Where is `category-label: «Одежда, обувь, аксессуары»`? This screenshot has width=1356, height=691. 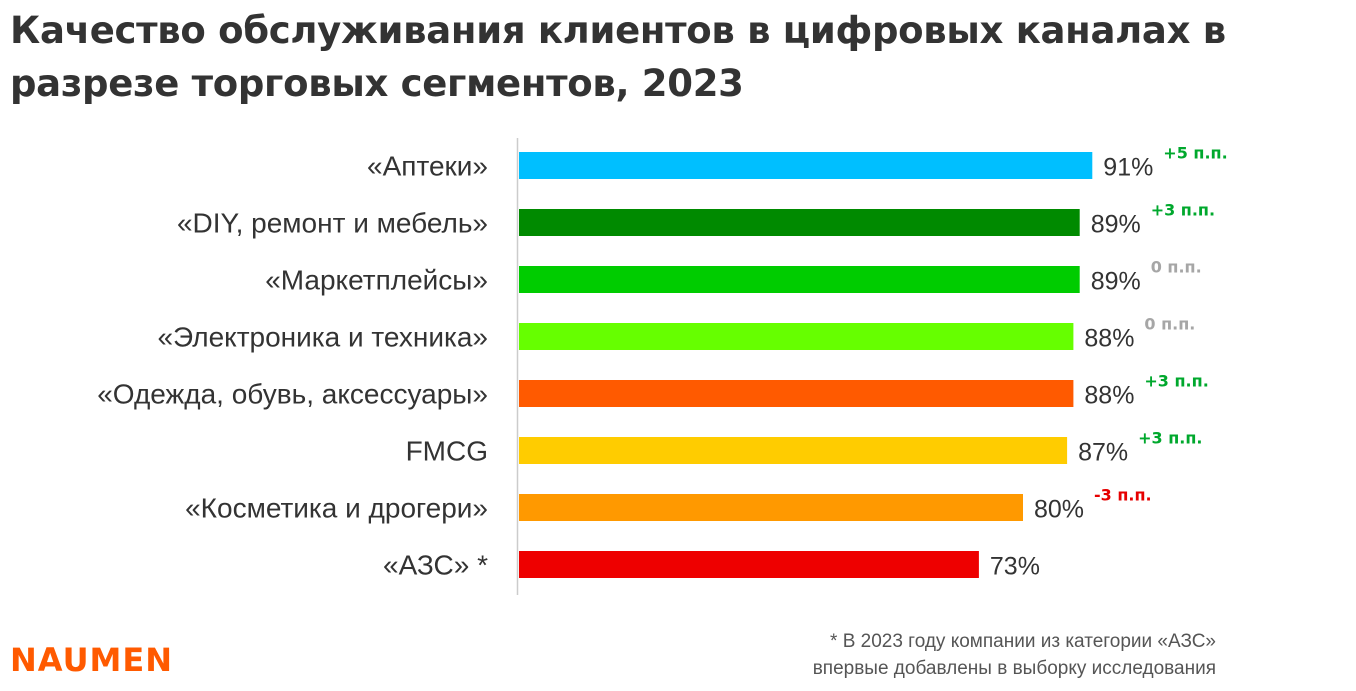 category-label: «Одежда, обувь, аксессуары» is located at coordinates (292, 394).